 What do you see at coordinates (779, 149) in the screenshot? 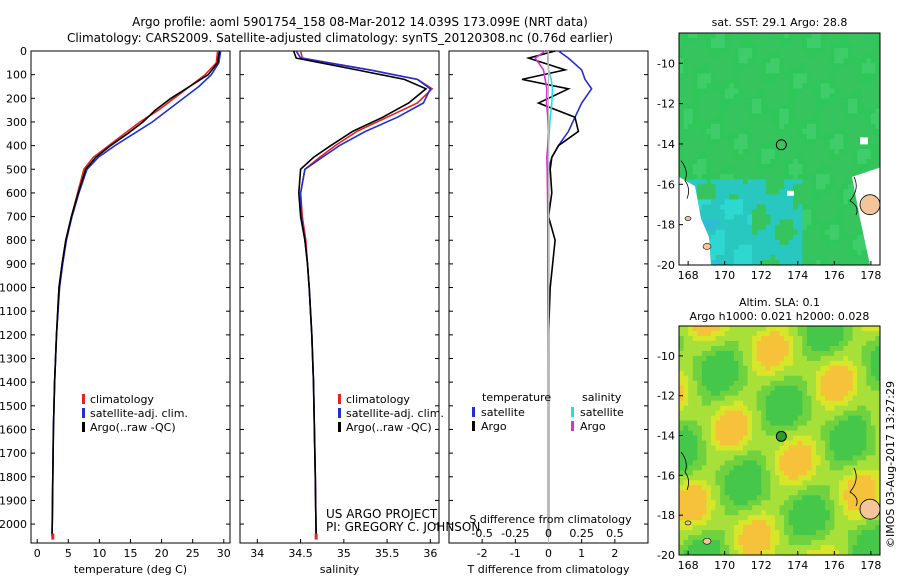
I see `map-frame` at bounding box center [779, 149].